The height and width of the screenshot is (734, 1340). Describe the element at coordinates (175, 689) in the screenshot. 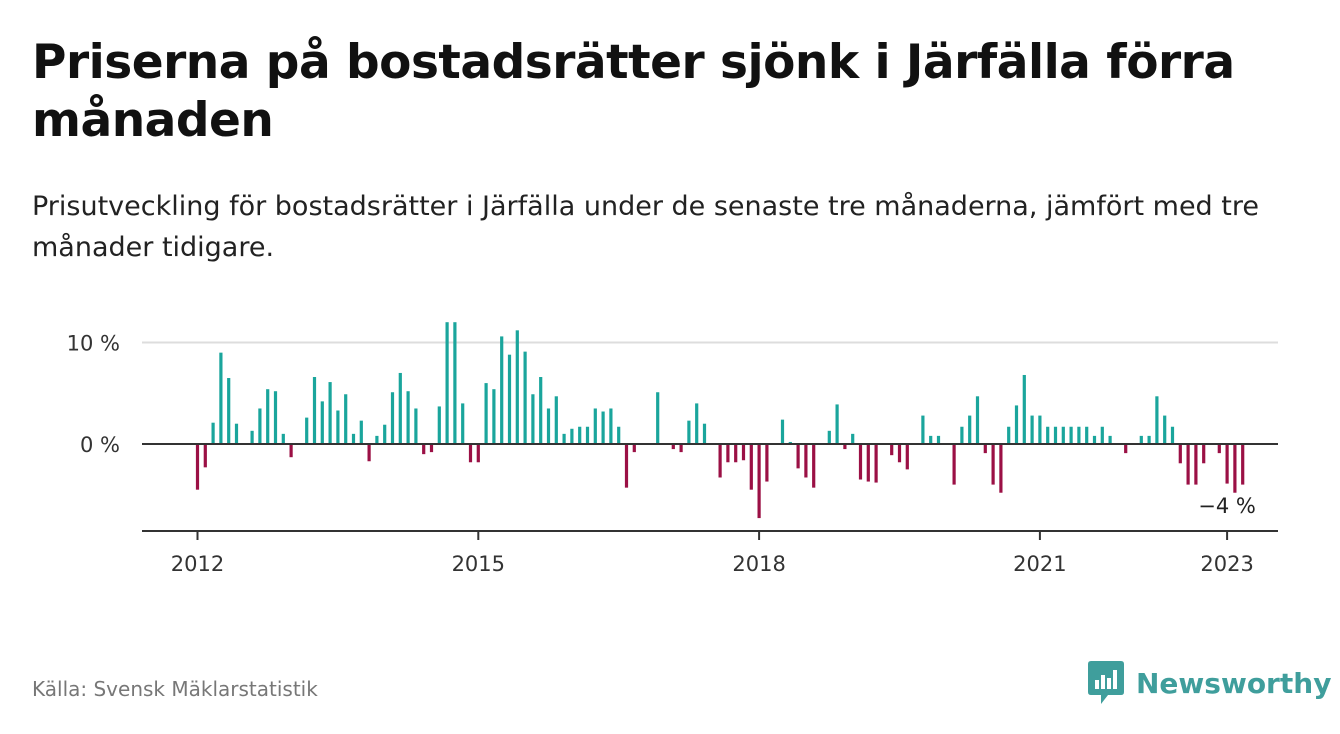

I see `source-note: Källa: Svensk Mäklarstatistik` at that location.